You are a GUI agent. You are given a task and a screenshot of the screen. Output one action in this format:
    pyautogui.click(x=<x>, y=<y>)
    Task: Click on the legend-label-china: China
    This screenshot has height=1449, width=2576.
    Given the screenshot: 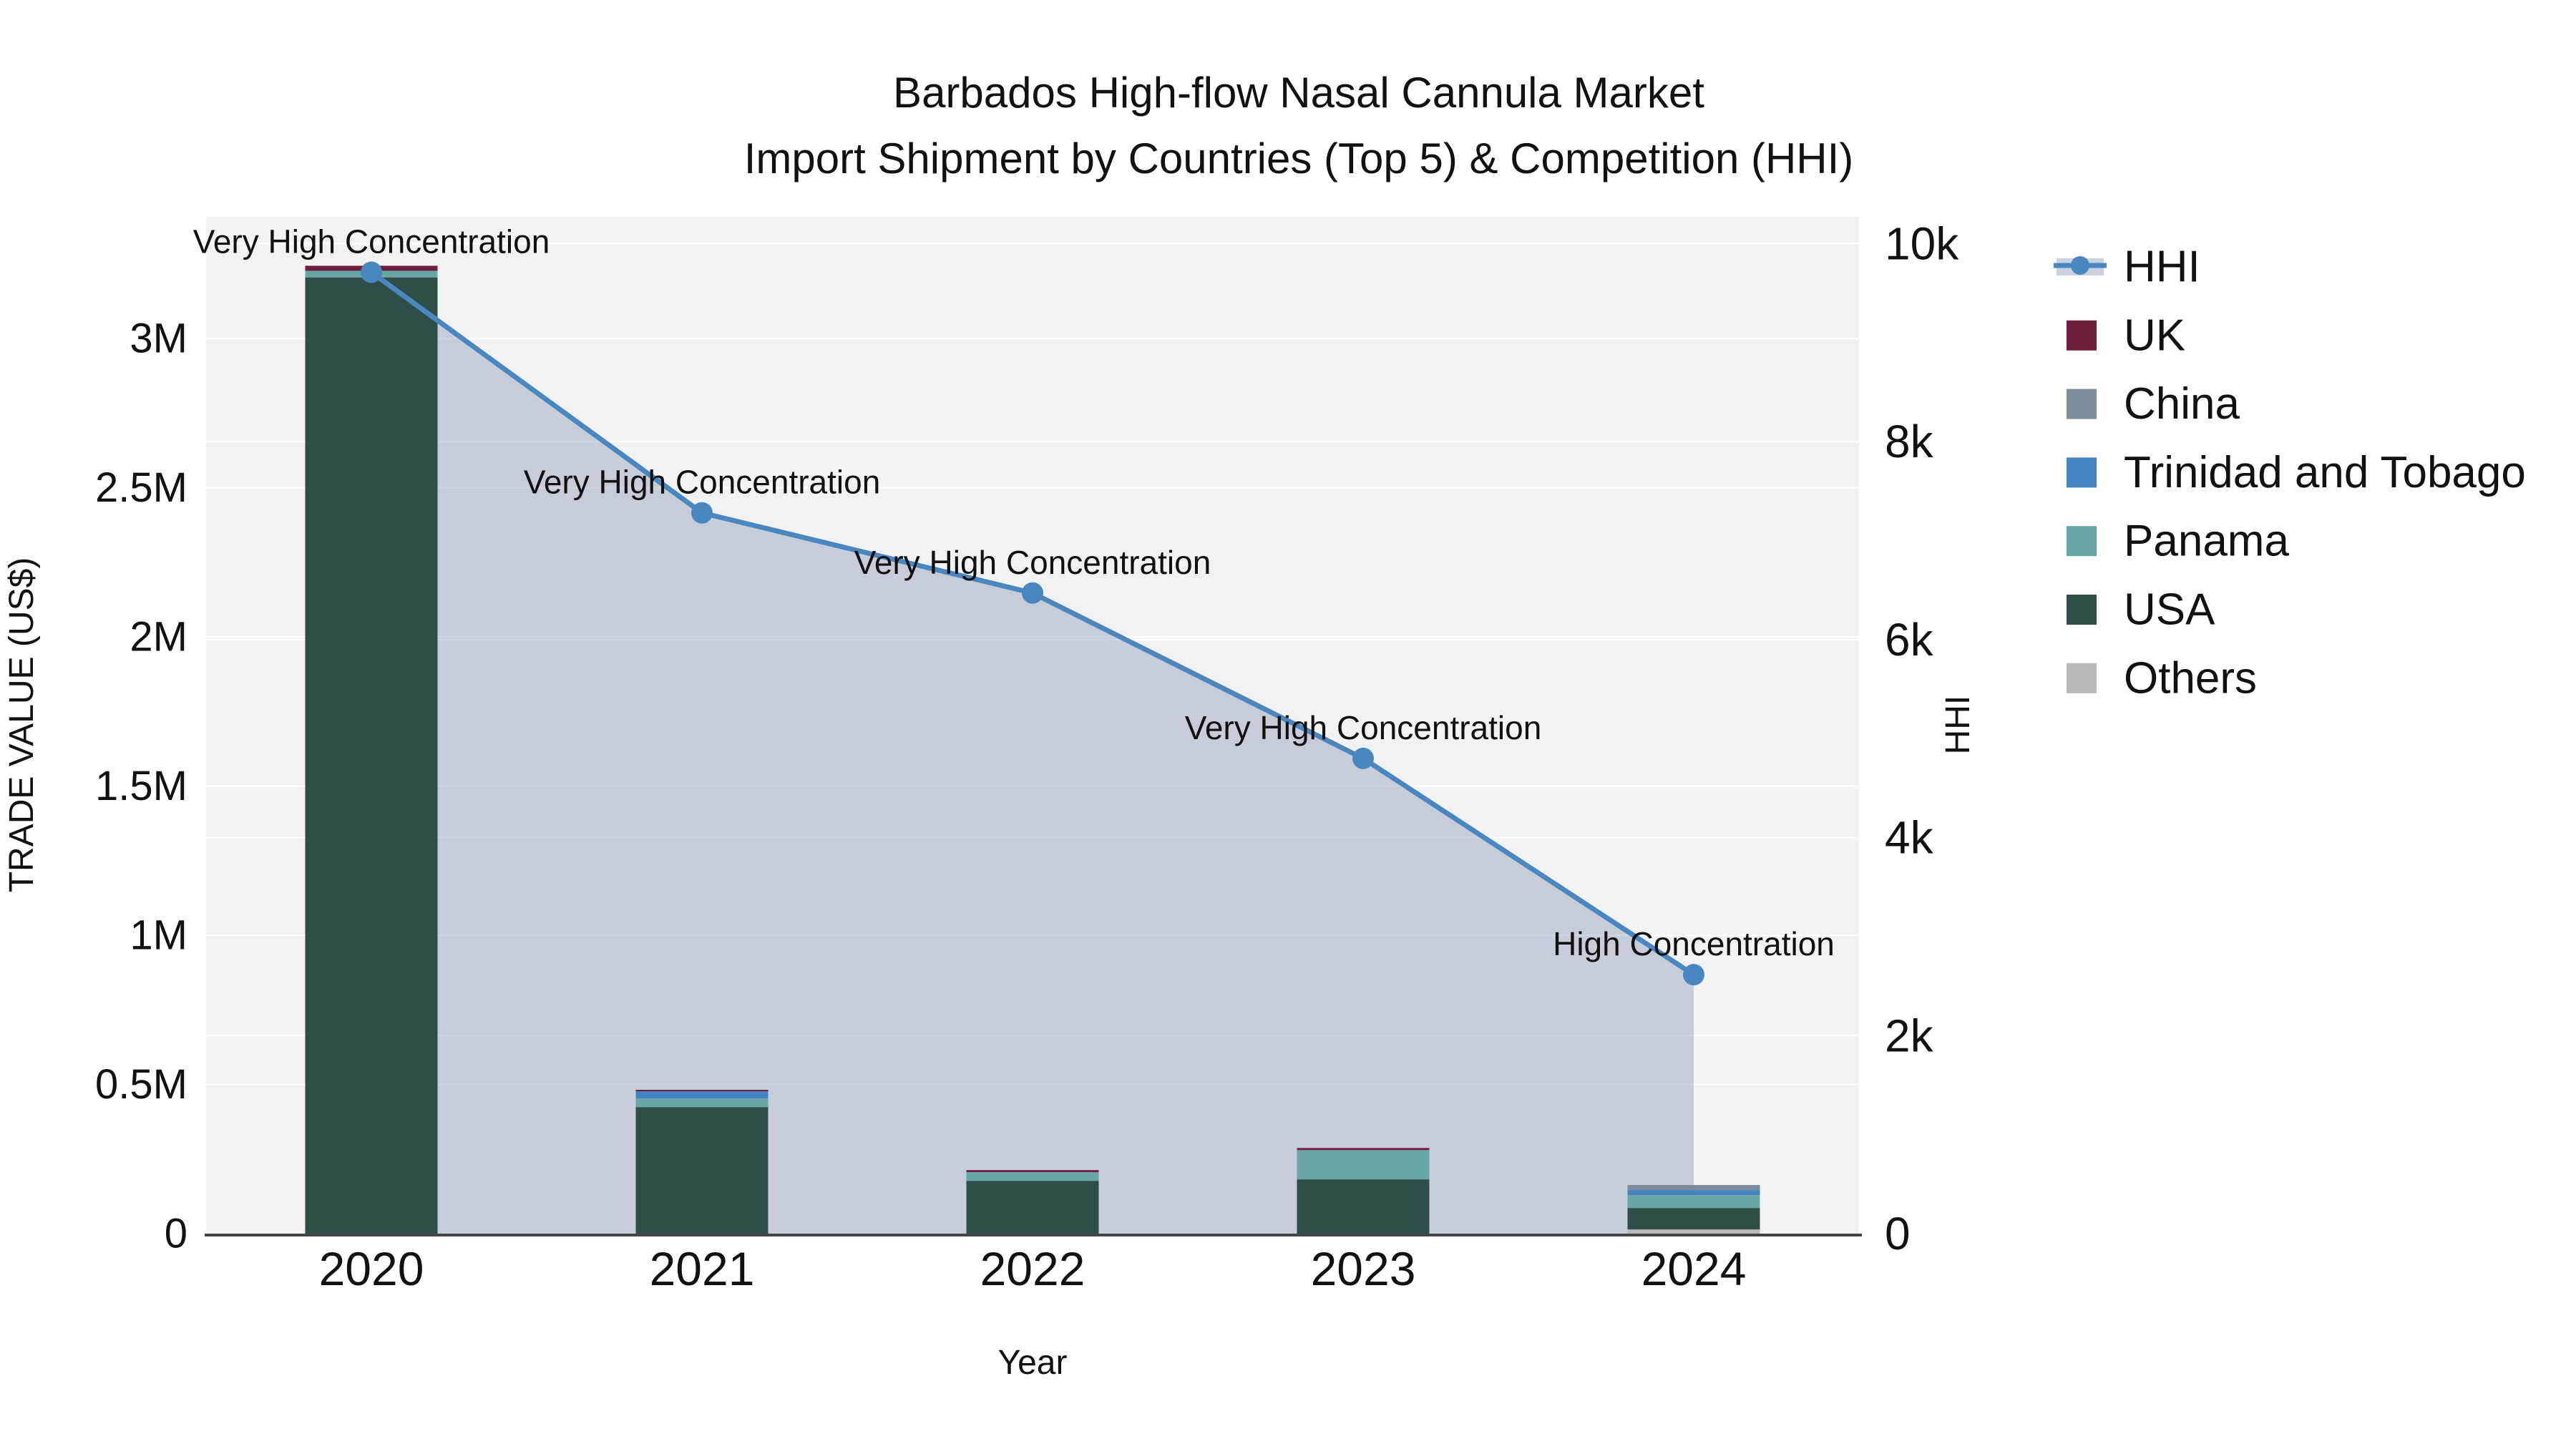 What is the action you would take?
    pyautogui.click(x=2182, y=404)
    